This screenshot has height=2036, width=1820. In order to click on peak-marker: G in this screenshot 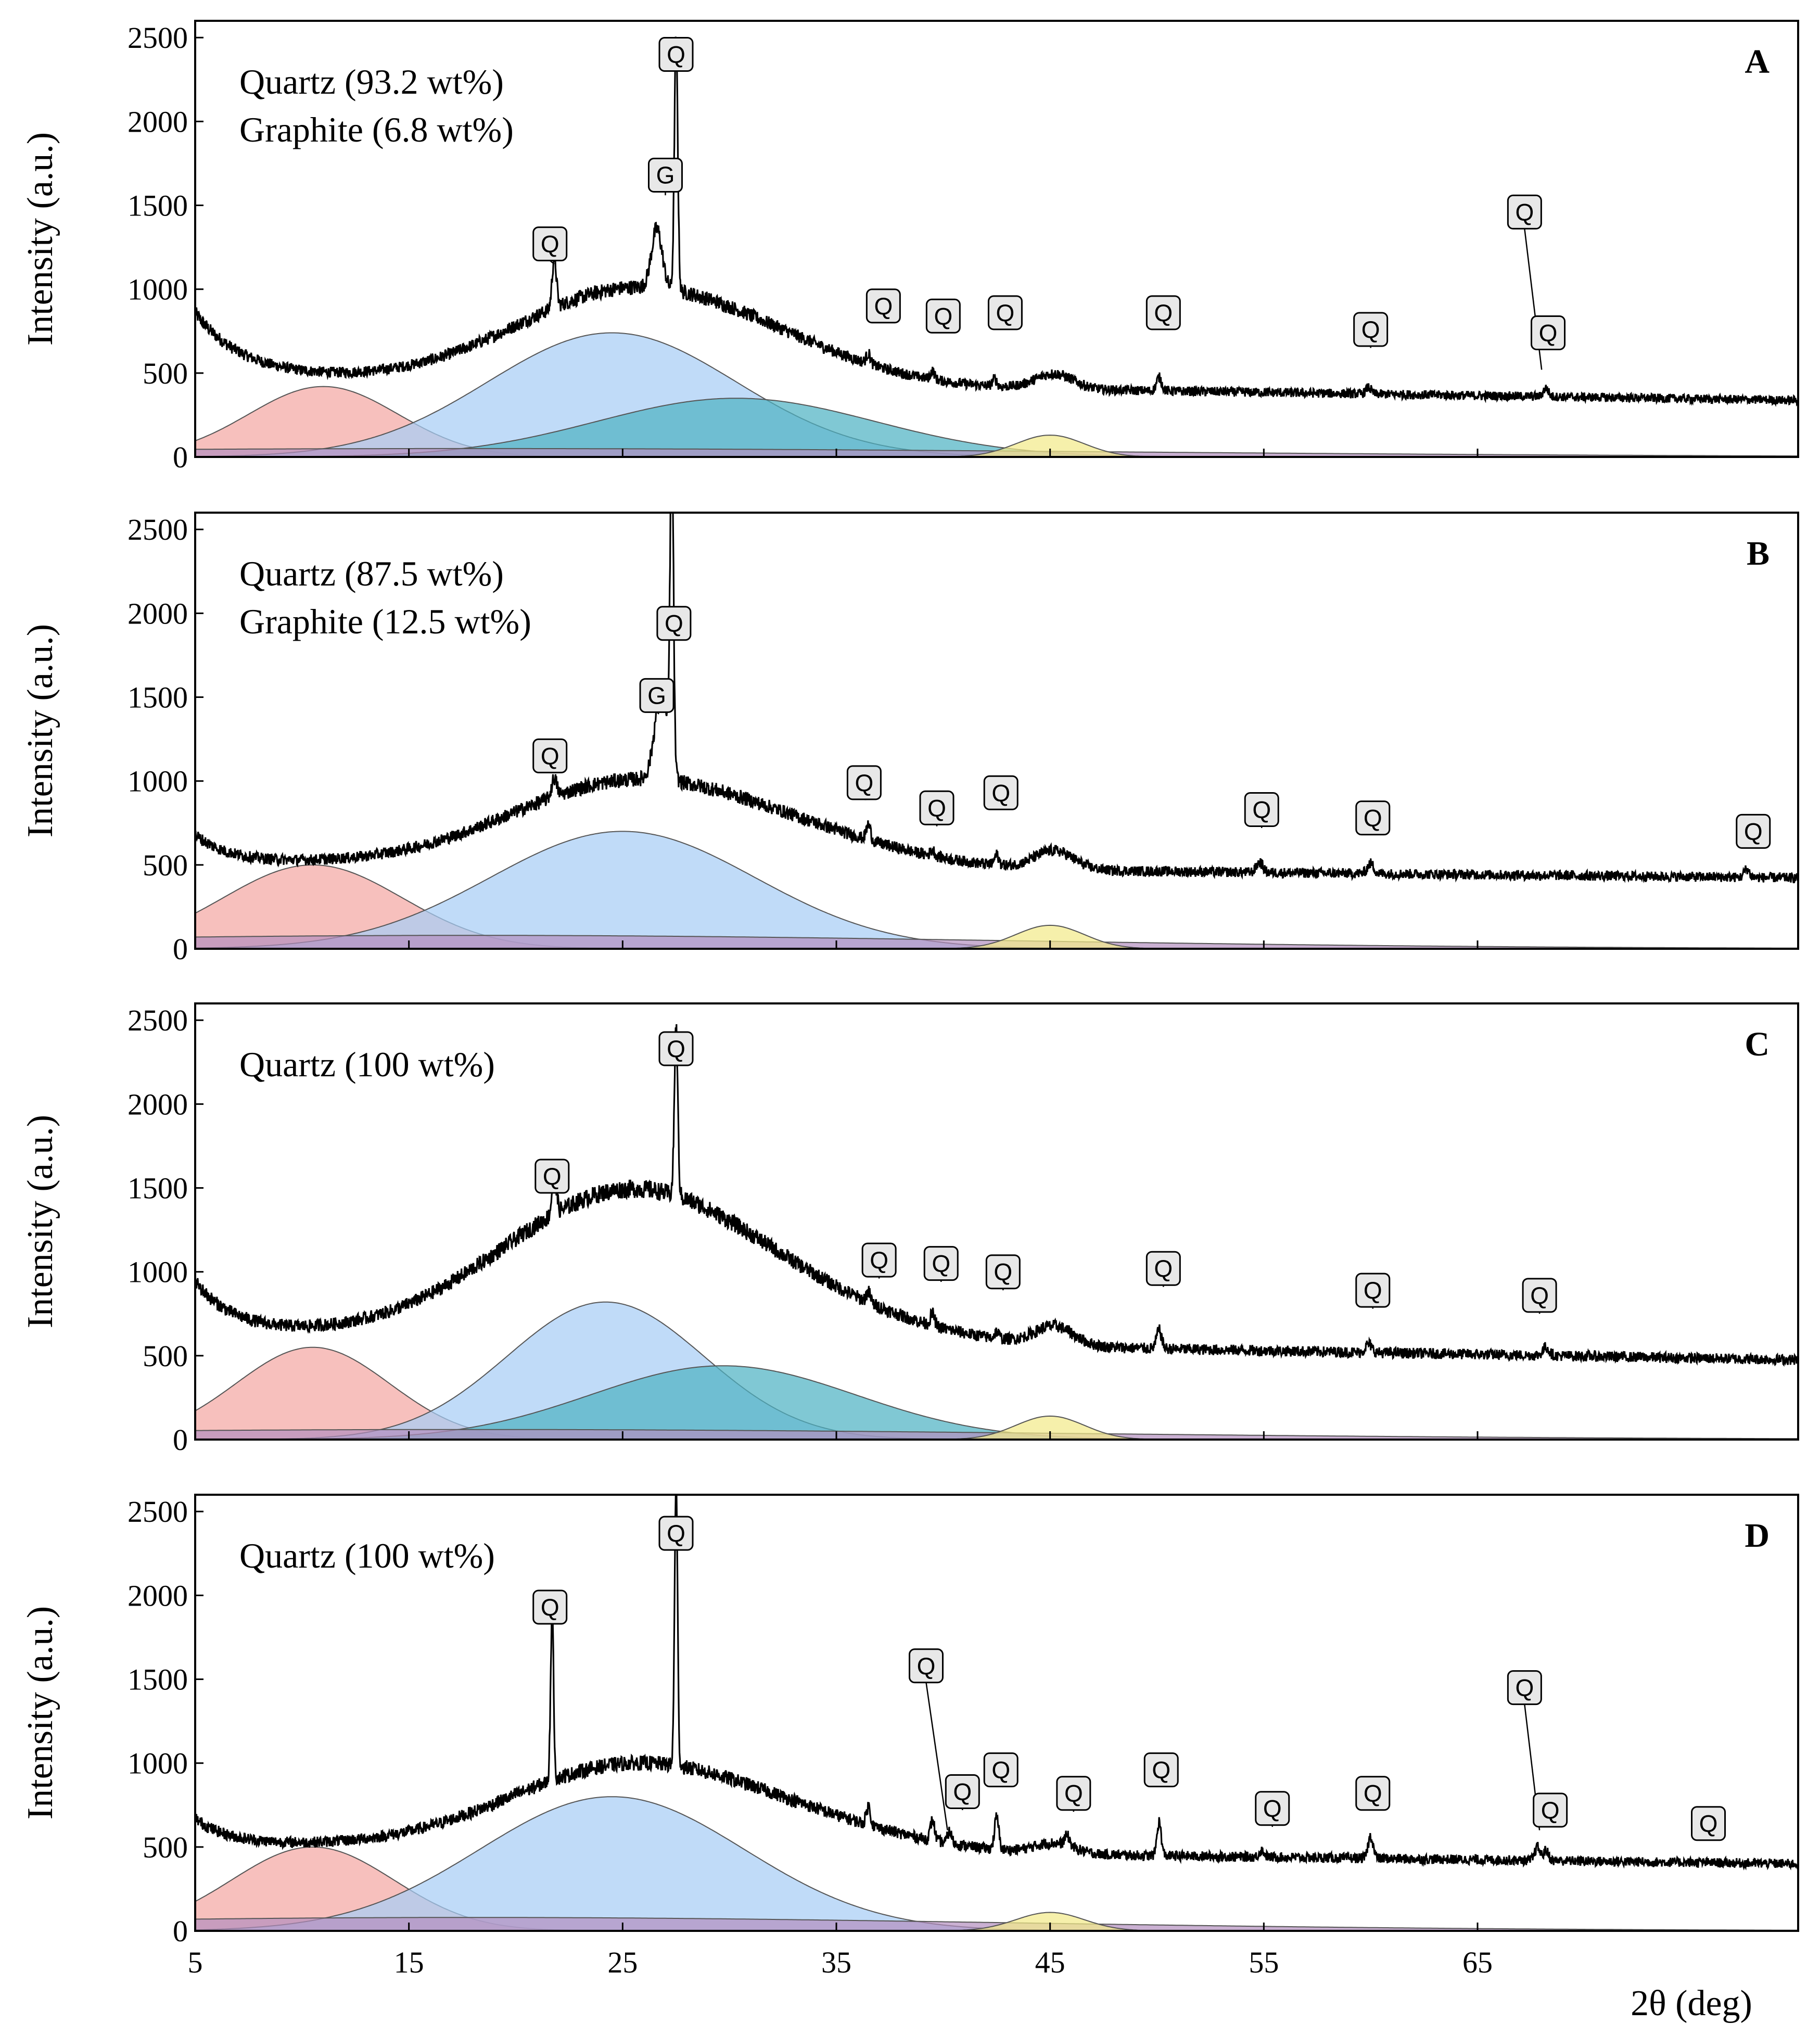, I will do `click(665, 177)`.